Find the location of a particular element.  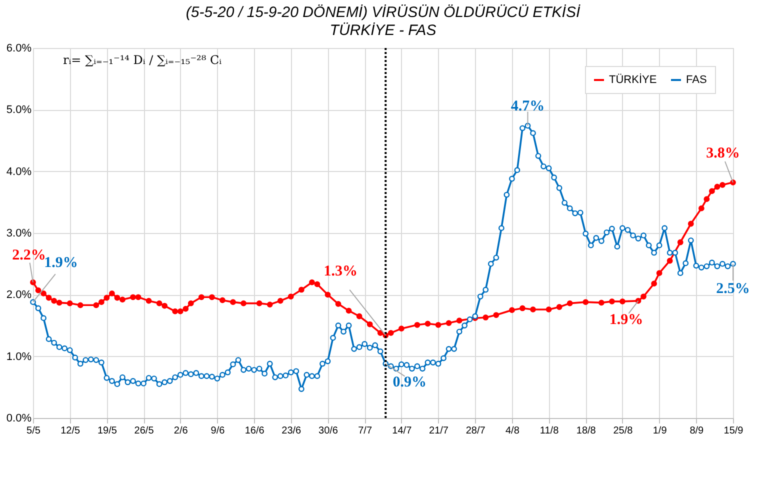

chart-subtitle: TÜRKİYE - FAS is located at coordinates (383, 30).